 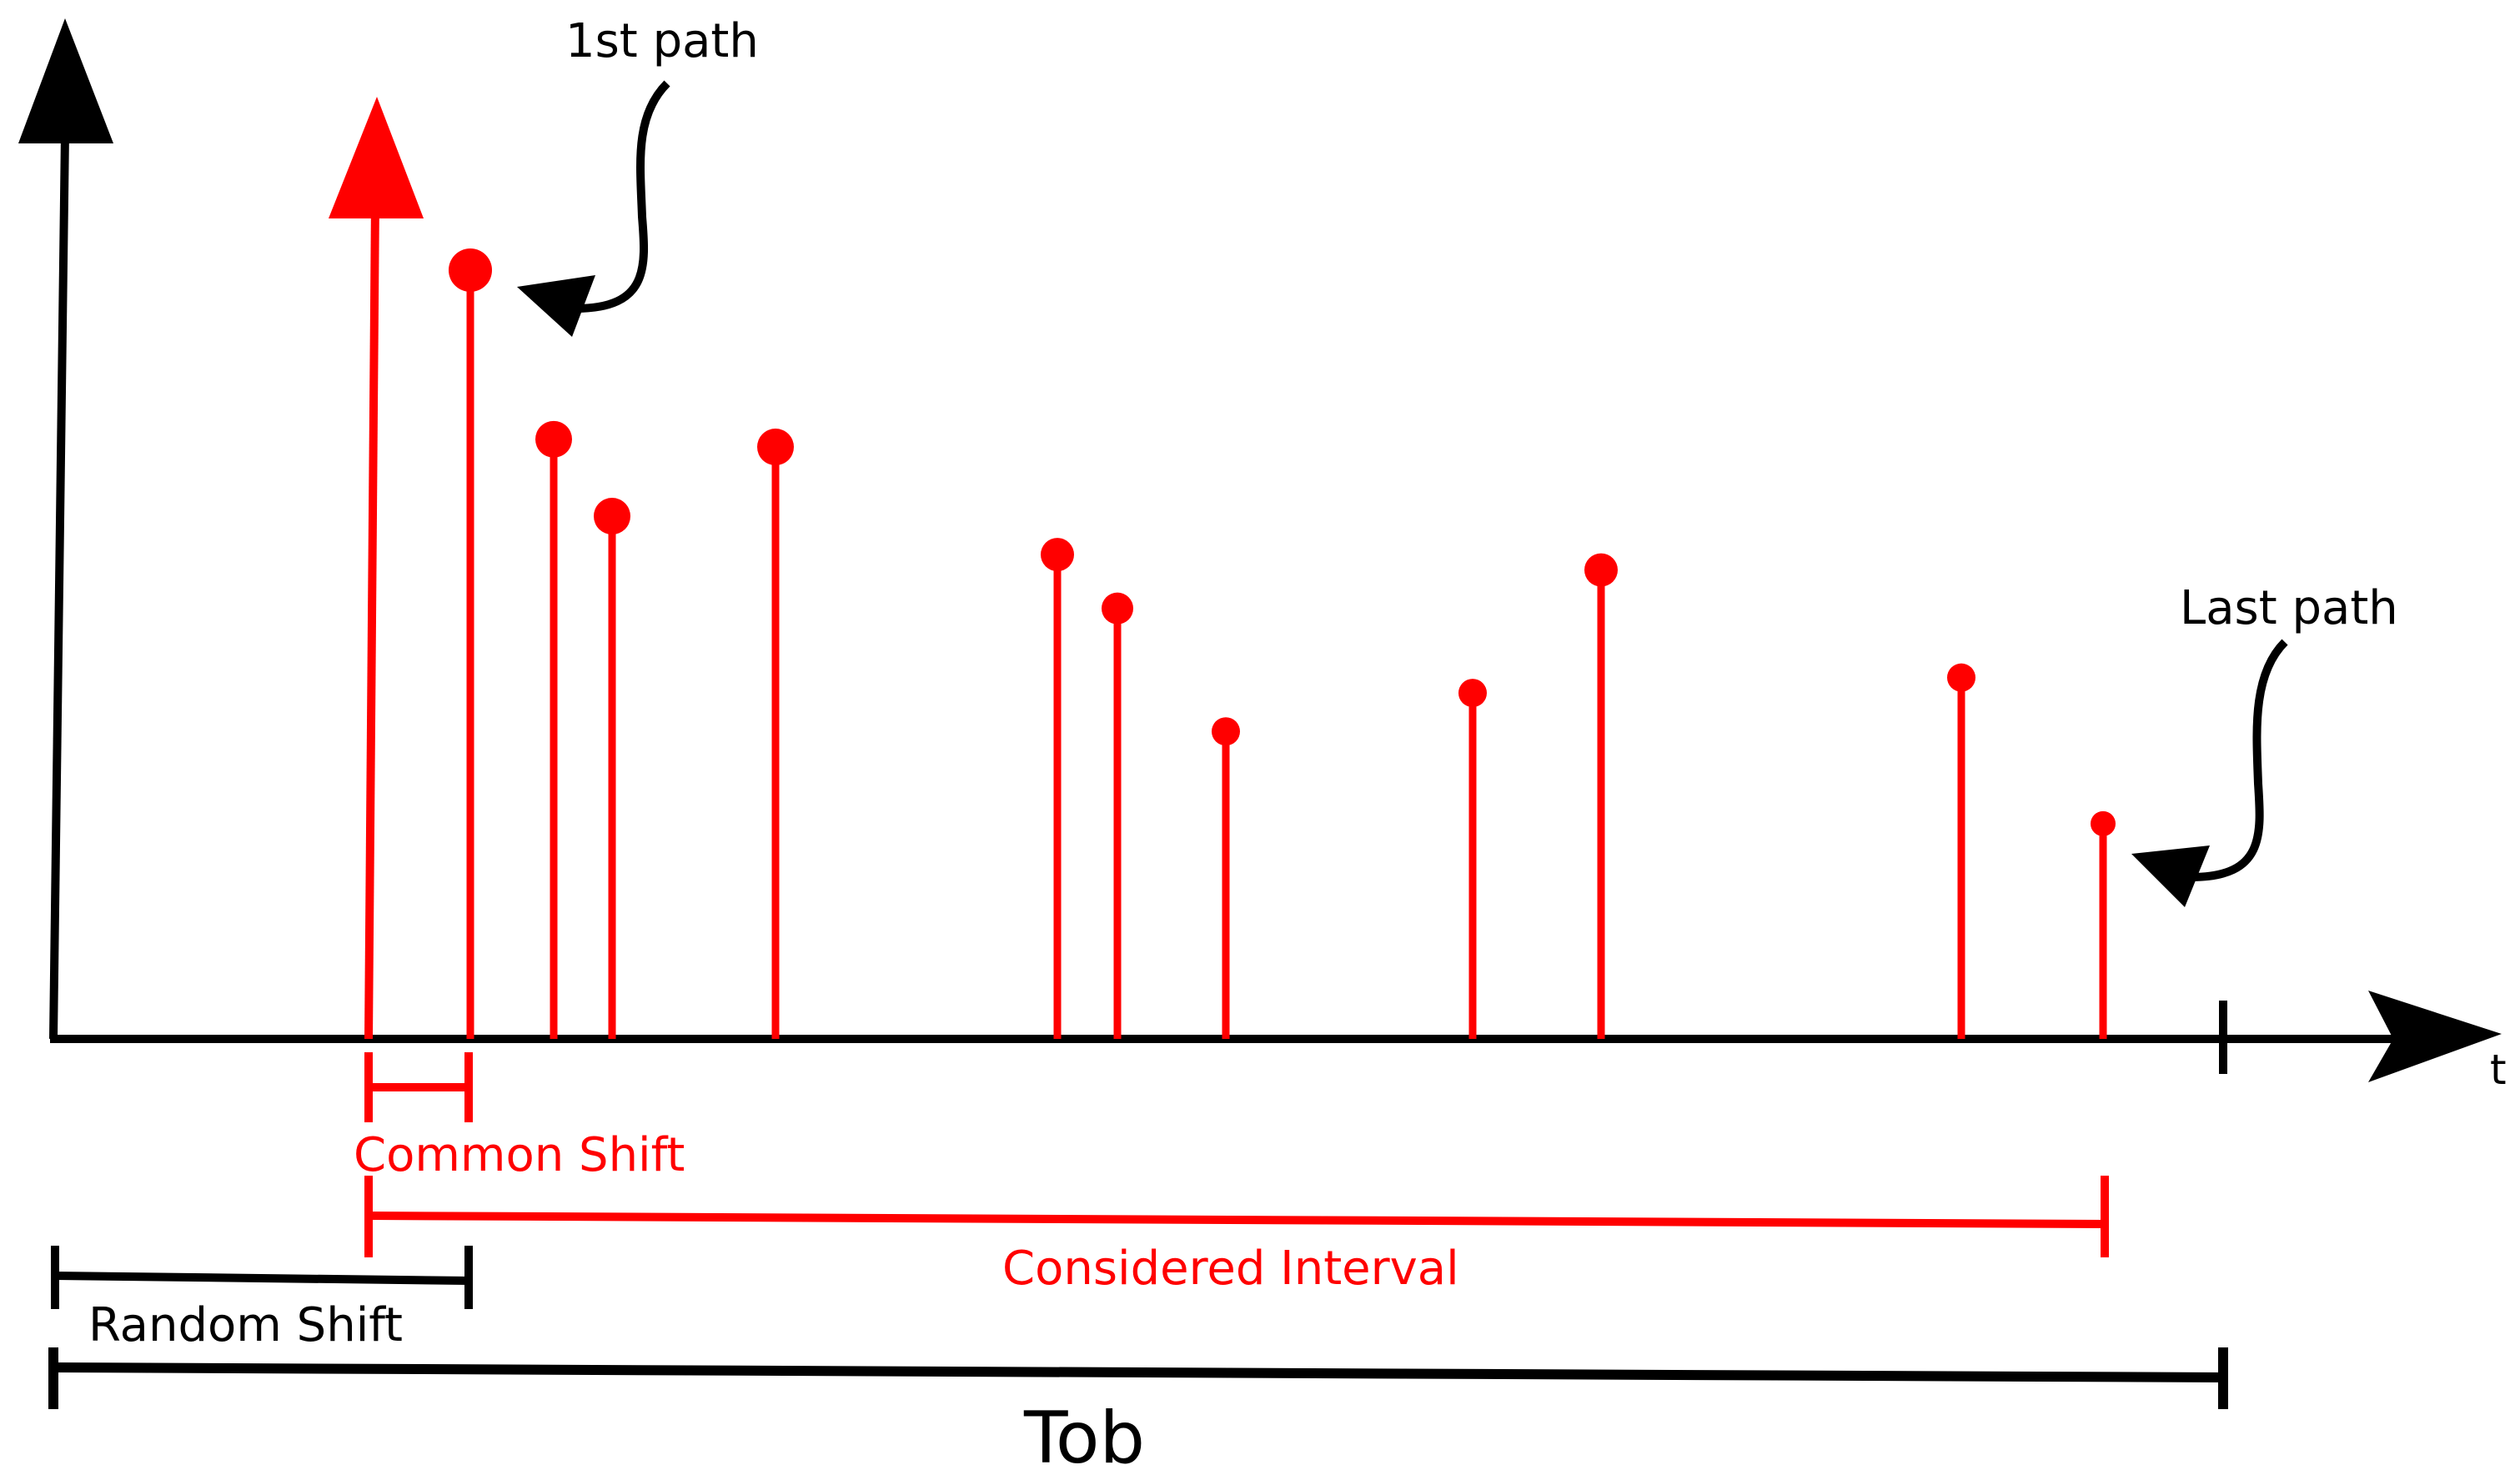 What do you see at coordinates (2103, 823) in the screenshot?
I see `path-11-marker` at bounding box center [2103, 823].